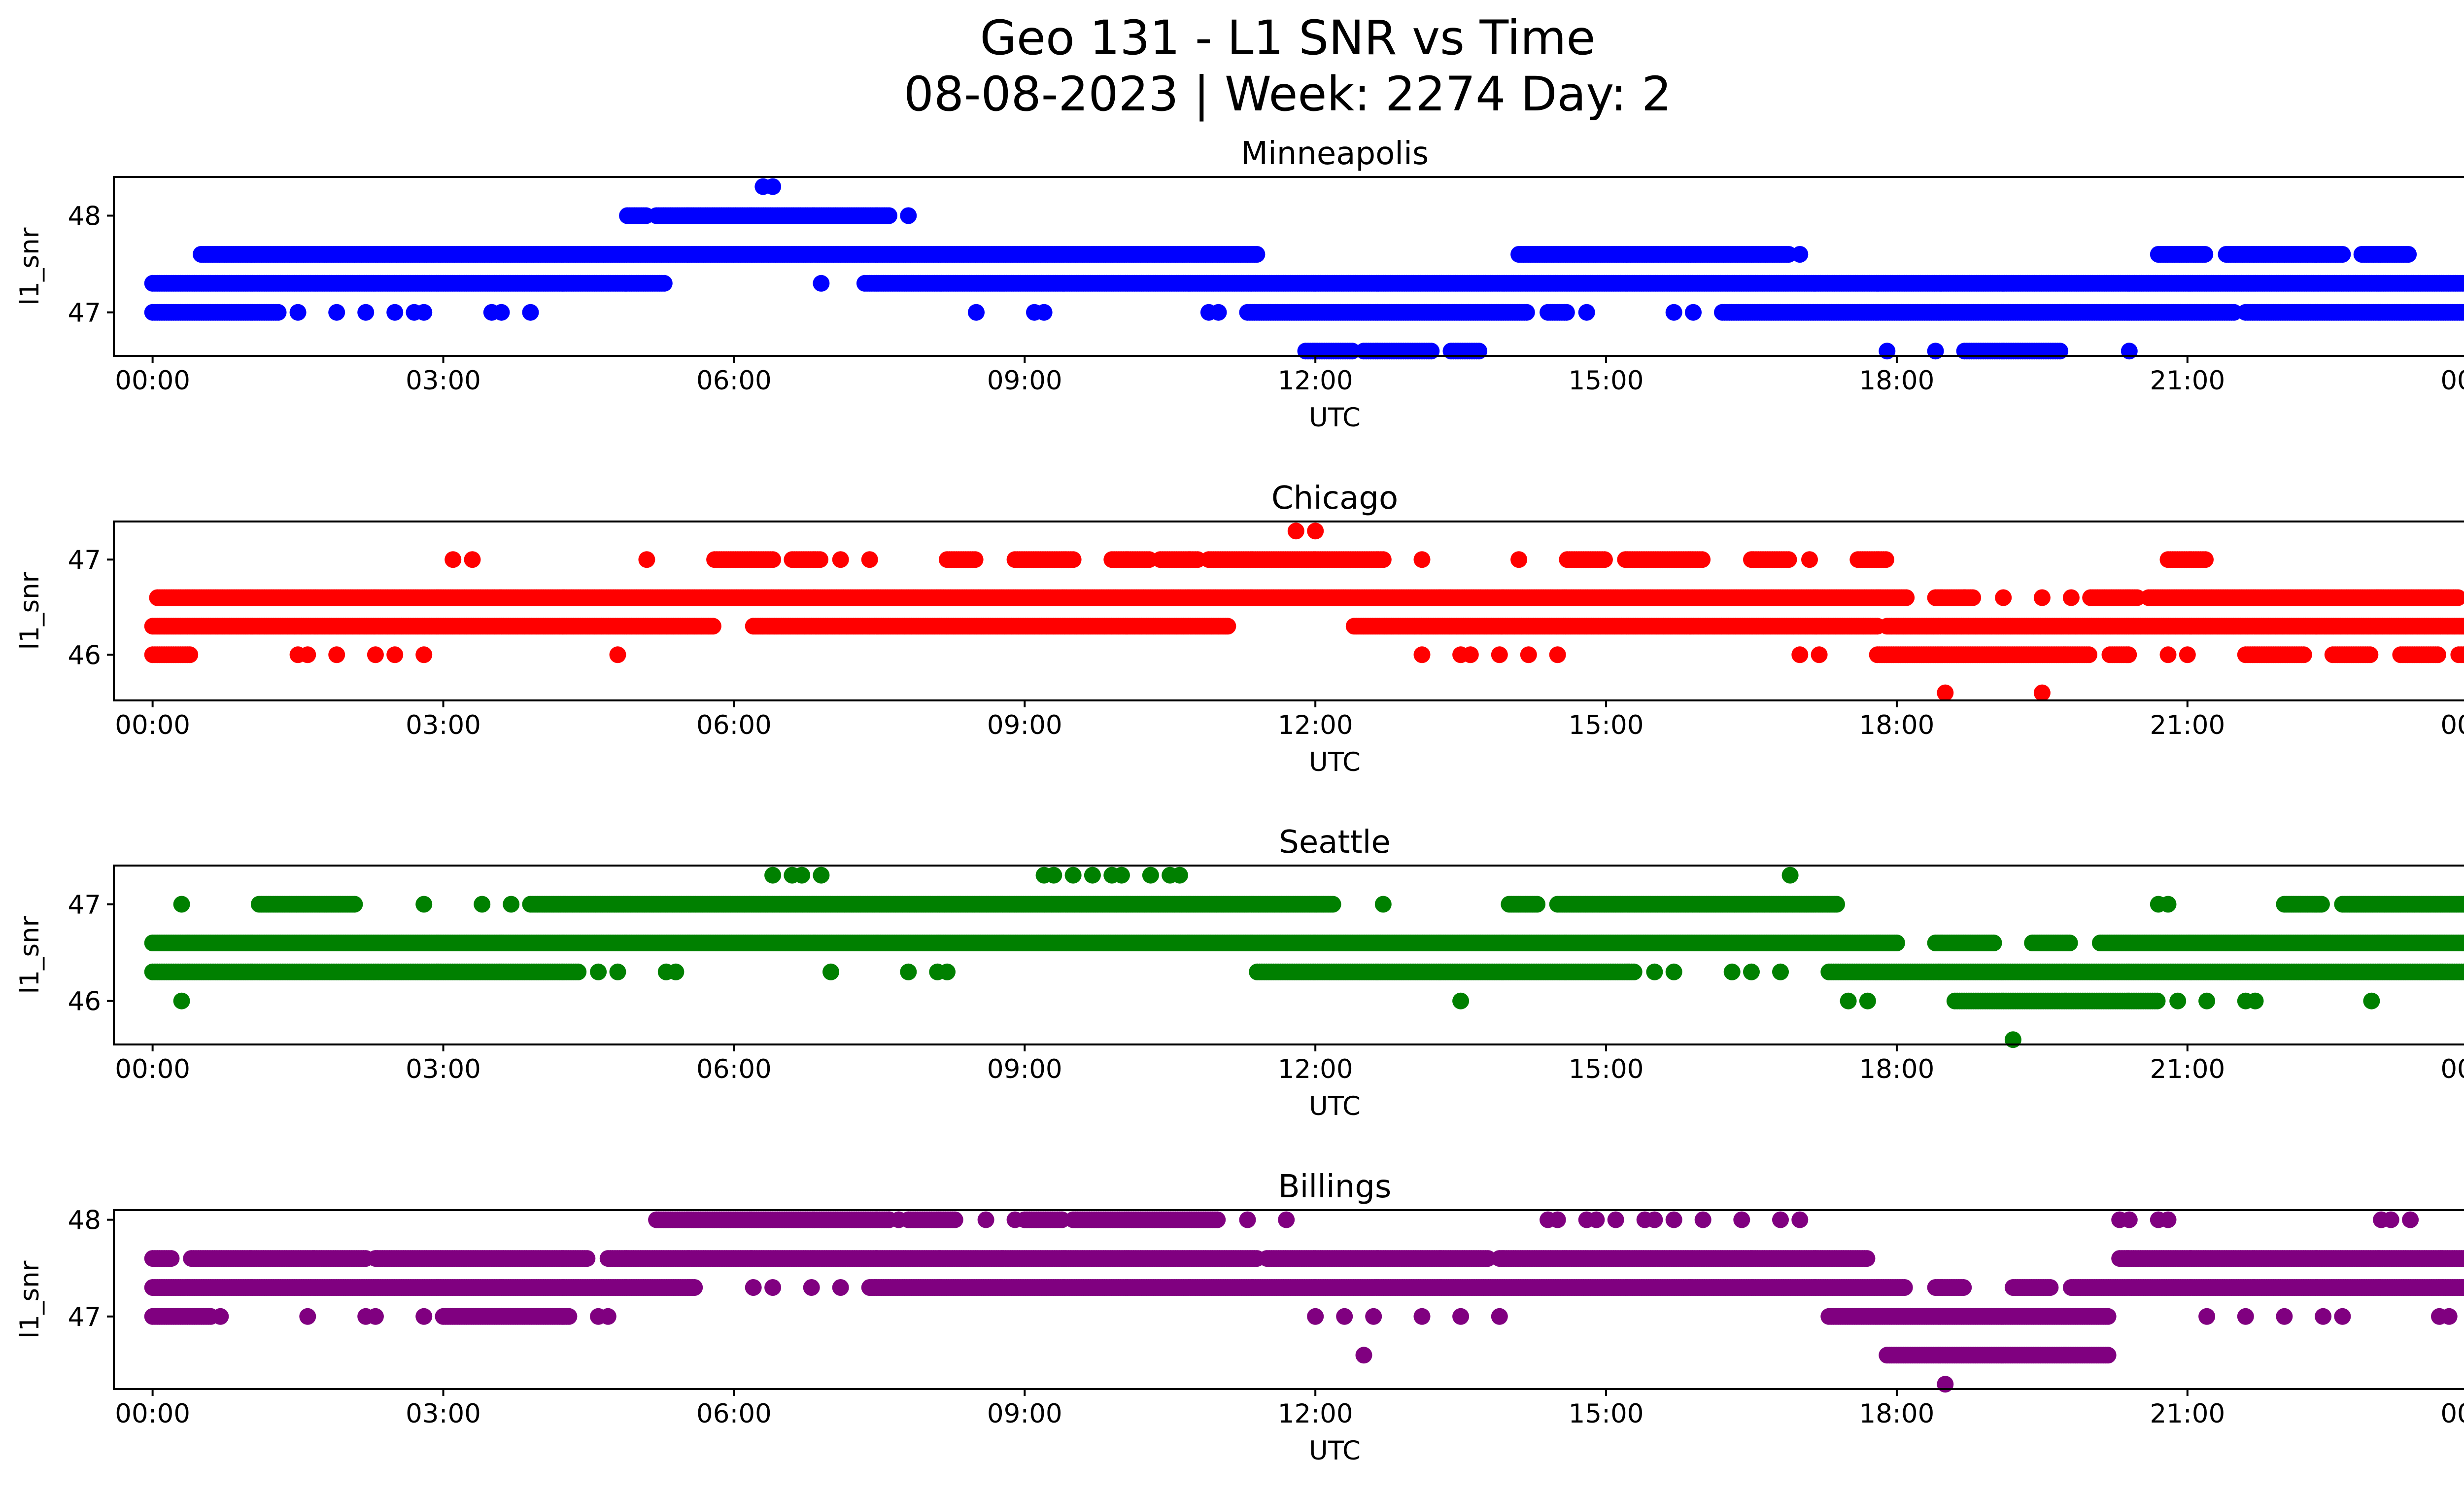 Image resolution: width=2464 pixels, height=1495 pixels. Describe the element at coordinates (443, 381) in the screenshot. I see `minneapolis-x-tick-label: 03:00` at that location.